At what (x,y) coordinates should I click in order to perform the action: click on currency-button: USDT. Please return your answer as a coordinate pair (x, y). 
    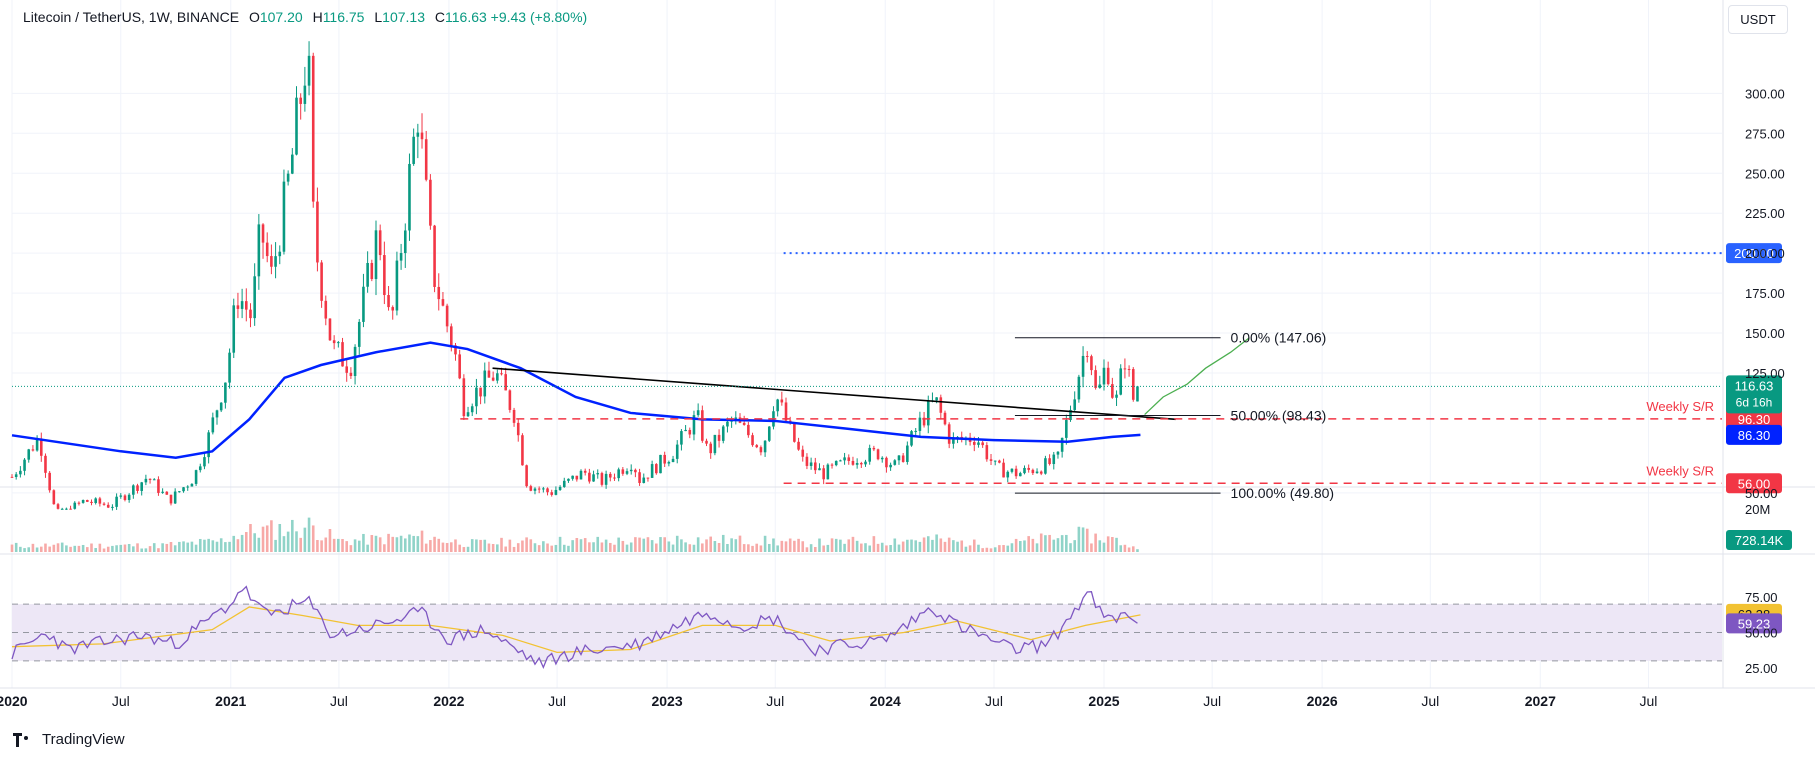
    Looking at the image, I should click on (1758, 19).